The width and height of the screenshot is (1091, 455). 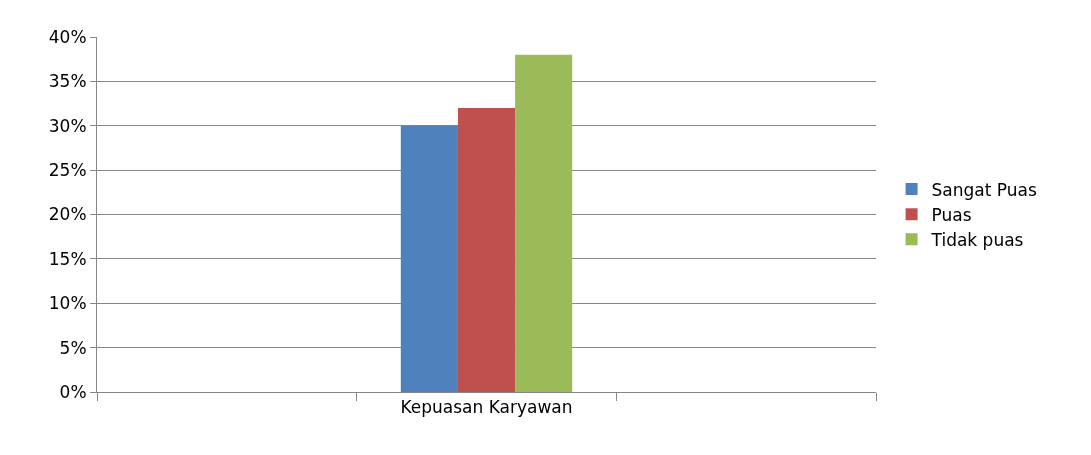 What do you see at coordinates (951, 214) in the screenshot?
I see `legend-label: Puas` at bounding box center [951, 214].